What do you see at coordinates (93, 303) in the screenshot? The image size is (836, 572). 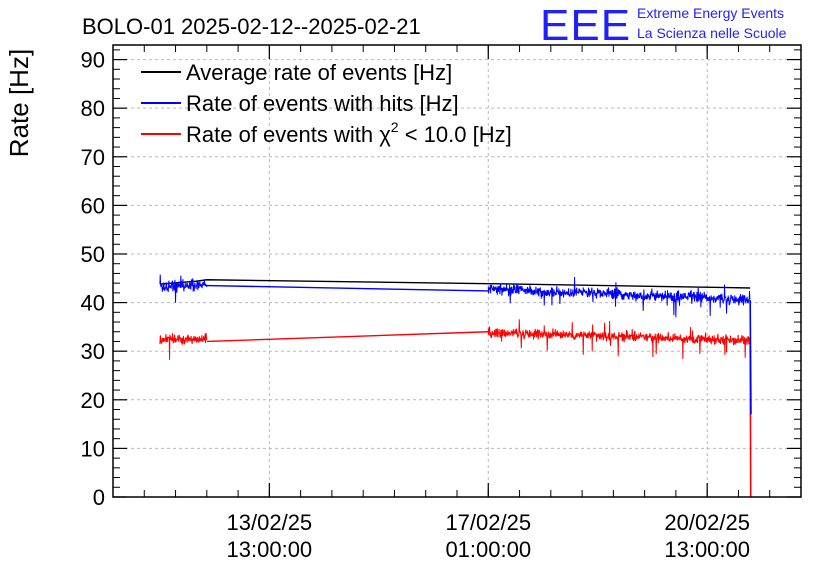 I see `y-tick-label: 40` at bounding box center [93, 303].